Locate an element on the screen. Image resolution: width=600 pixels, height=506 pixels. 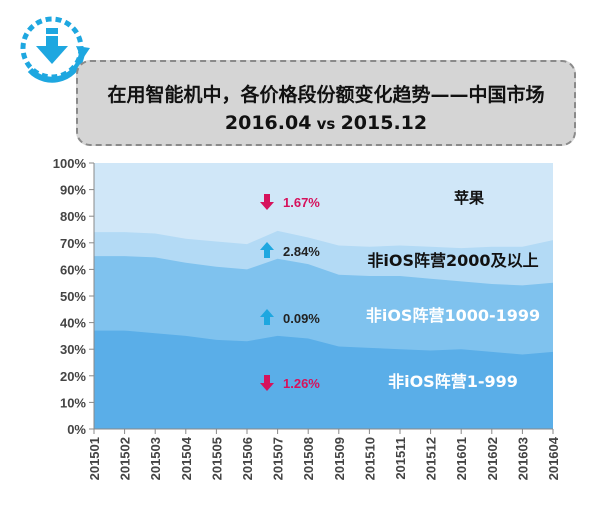
y-tick-label: 60% is located at coordinates (73, 269).